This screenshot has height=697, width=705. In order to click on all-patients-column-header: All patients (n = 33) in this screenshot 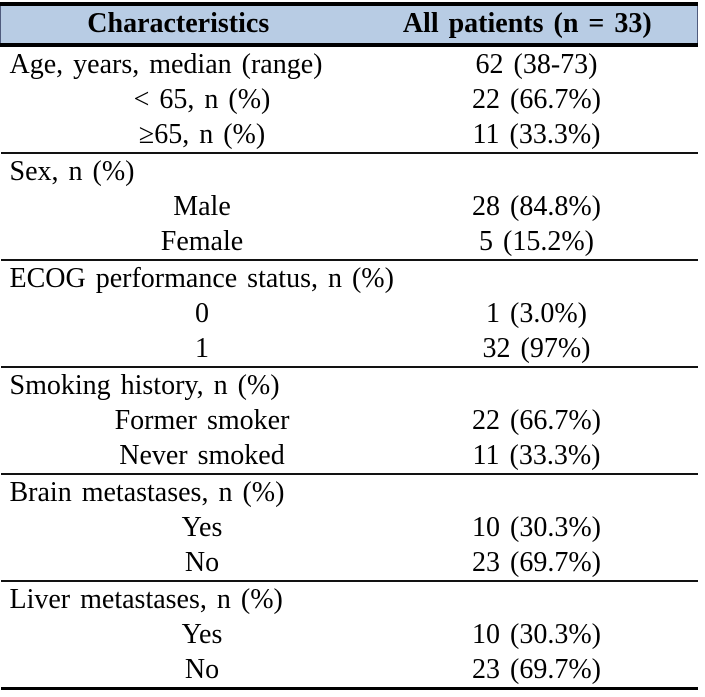, I will do `click(536, 24)`.